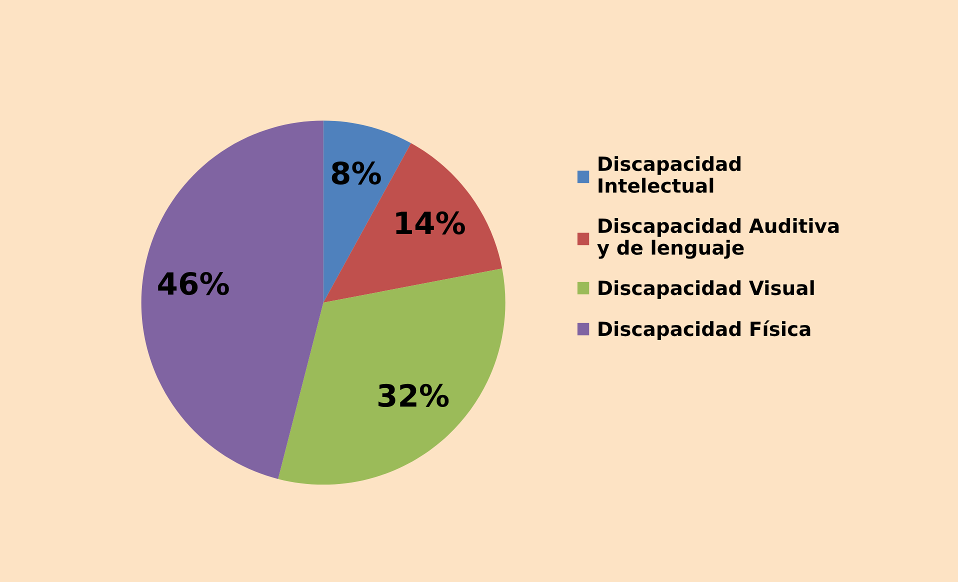 This screenshot has width=958, height=582. I want to click on data-label: 8%, so click(356, 173).